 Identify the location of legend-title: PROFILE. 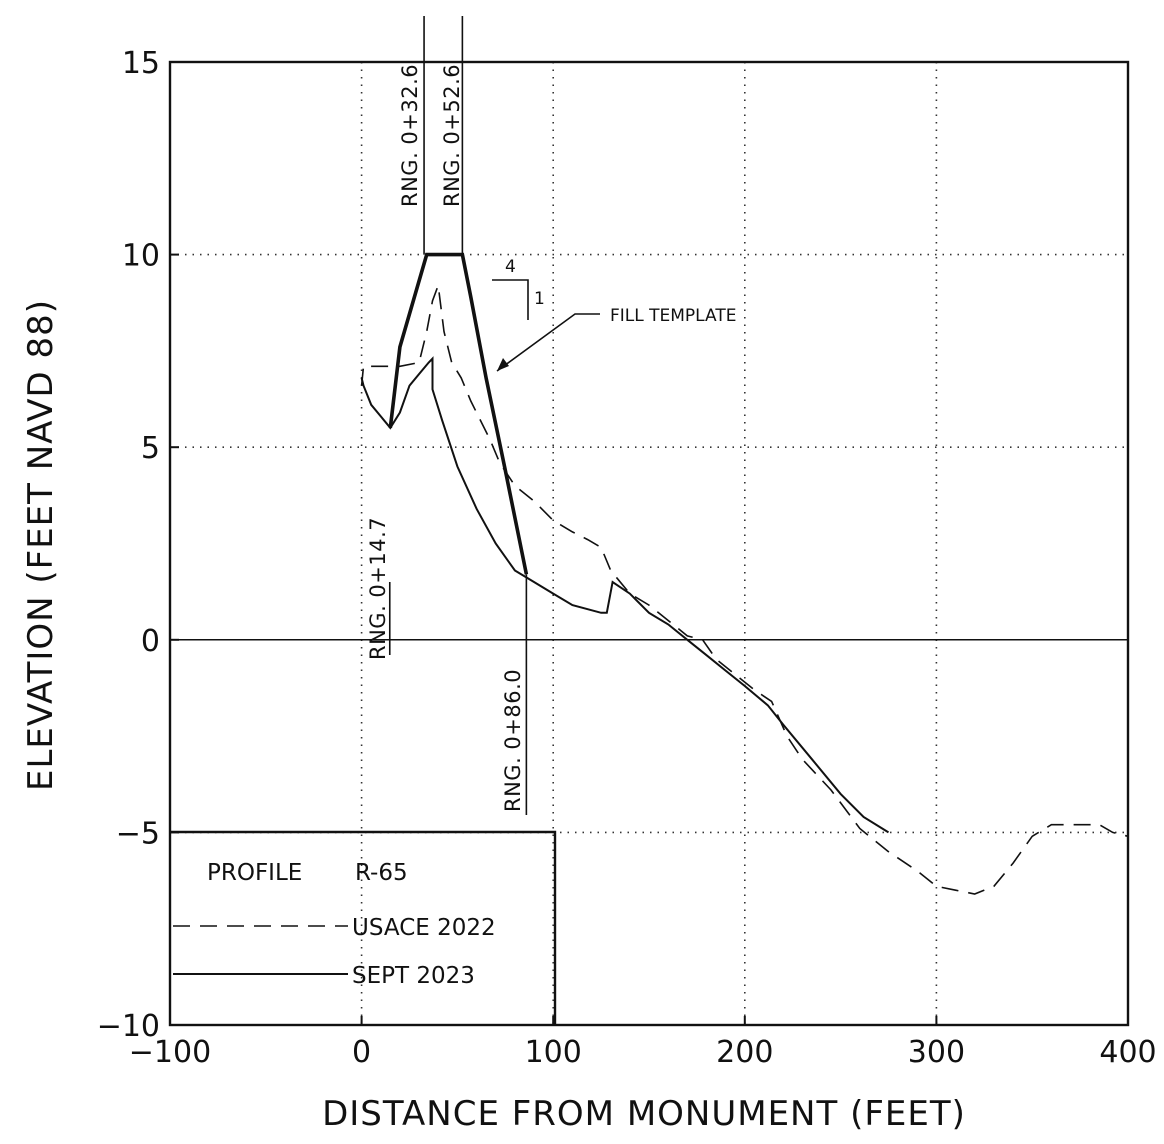
(254, 873).